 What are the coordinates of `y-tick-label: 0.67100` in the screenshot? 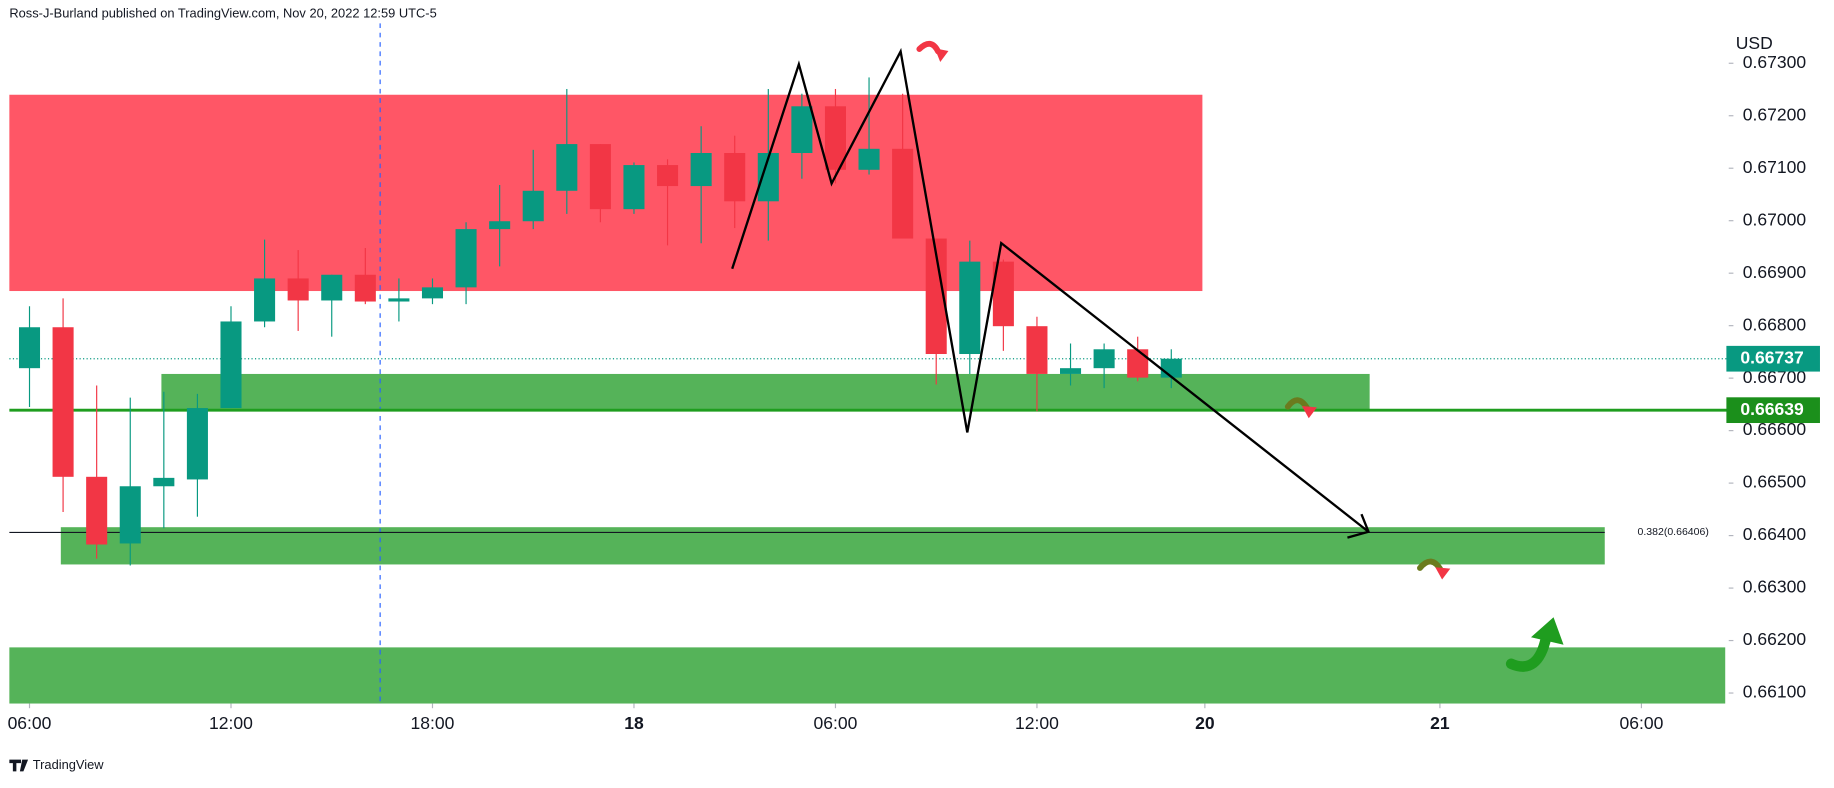 It's located at (1775, 167).